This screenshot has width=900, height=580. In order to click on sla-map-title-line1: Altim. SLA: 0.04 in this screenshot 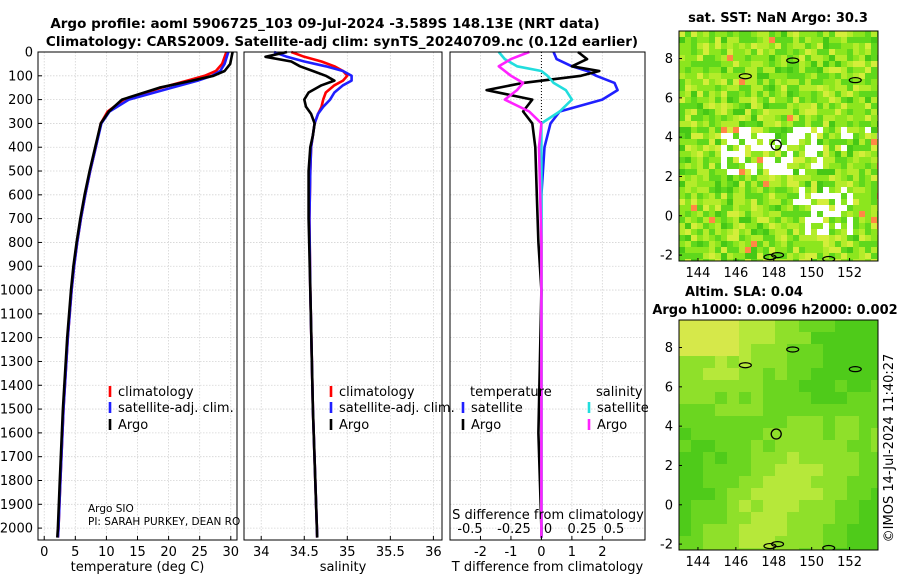, I will do `click(744, 292)`.